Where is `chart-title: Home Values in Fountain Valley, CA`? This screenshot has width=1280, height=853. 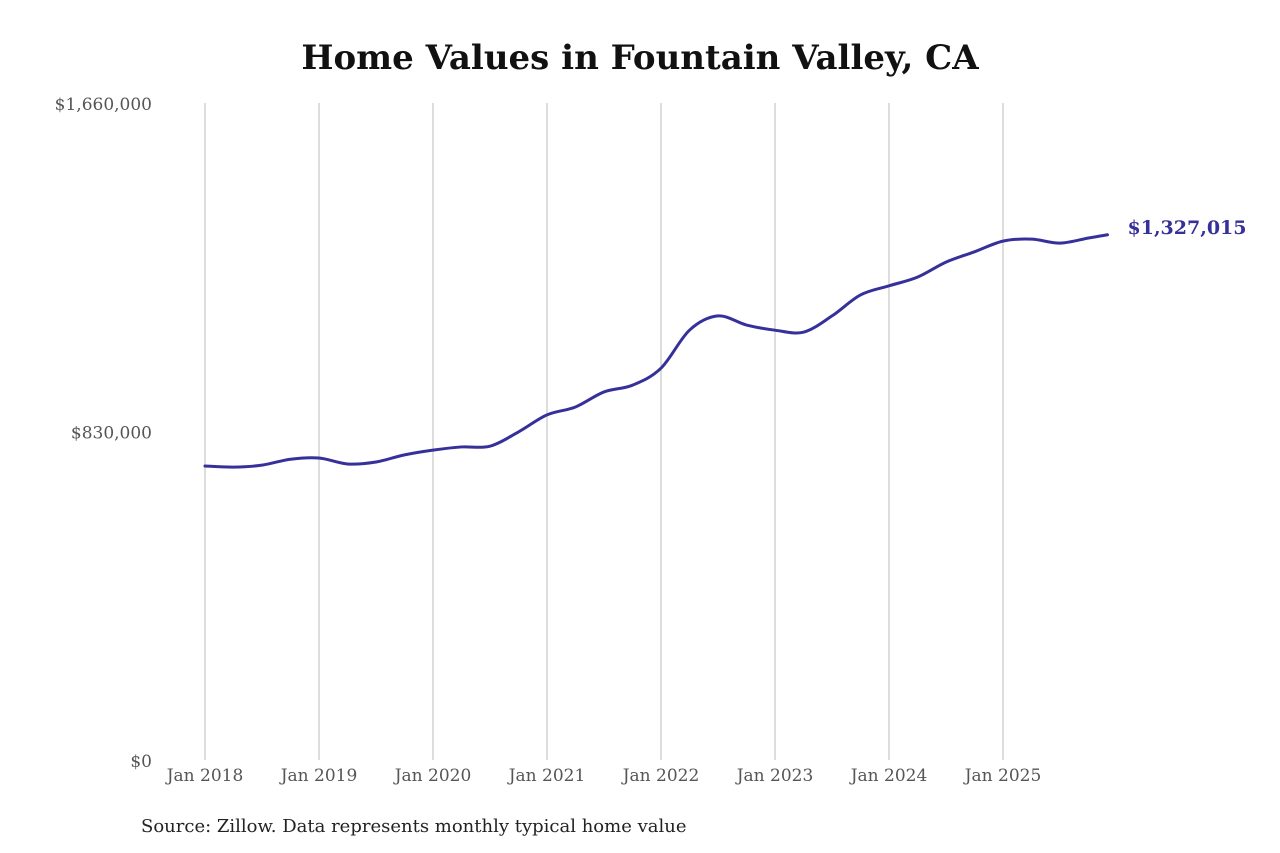 chart-title: Home Values in Fountain Valley, CA is located at coordinates (640, 58).